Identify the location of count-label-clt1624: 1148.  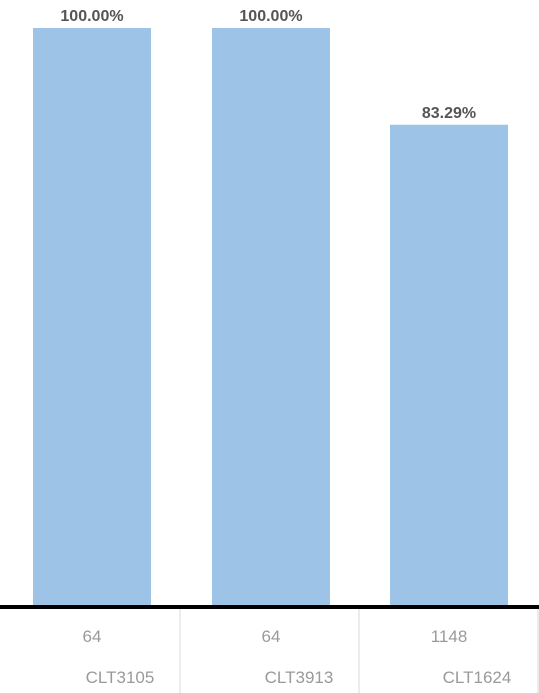
(449, 636).